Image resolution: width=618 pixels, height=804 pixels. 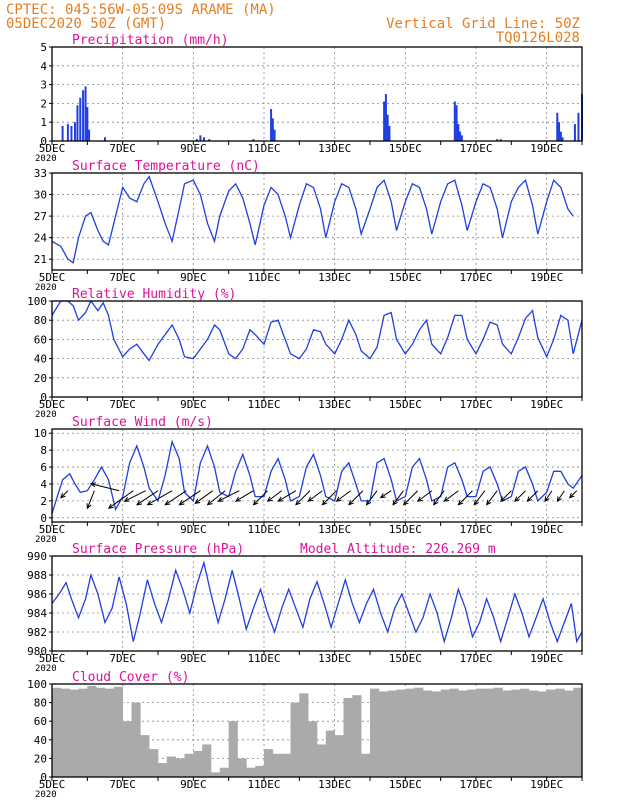 What do you see at coordinates (37, 684) in the screenshot?
I see `y-tick-label: 100` at bounding box center [37, 684].